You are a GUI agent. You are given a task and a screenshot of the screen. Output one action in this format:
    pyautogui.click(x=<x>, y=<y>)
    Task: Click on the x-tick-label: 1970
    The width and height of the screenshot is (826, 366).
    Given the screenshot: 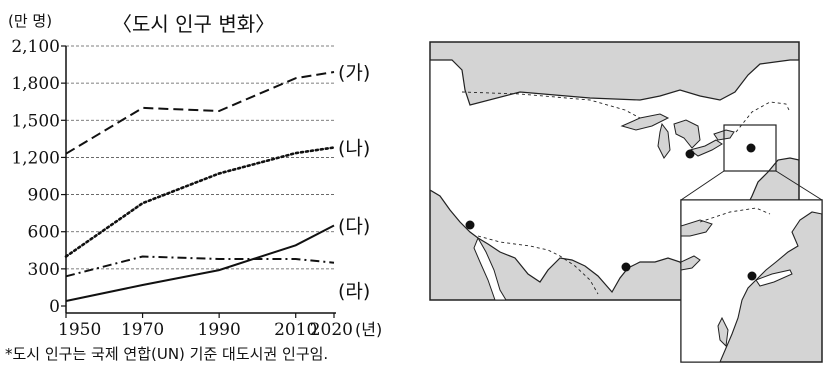 What is the action you would take?
    pyautogui.click(x=142, y=330)
    